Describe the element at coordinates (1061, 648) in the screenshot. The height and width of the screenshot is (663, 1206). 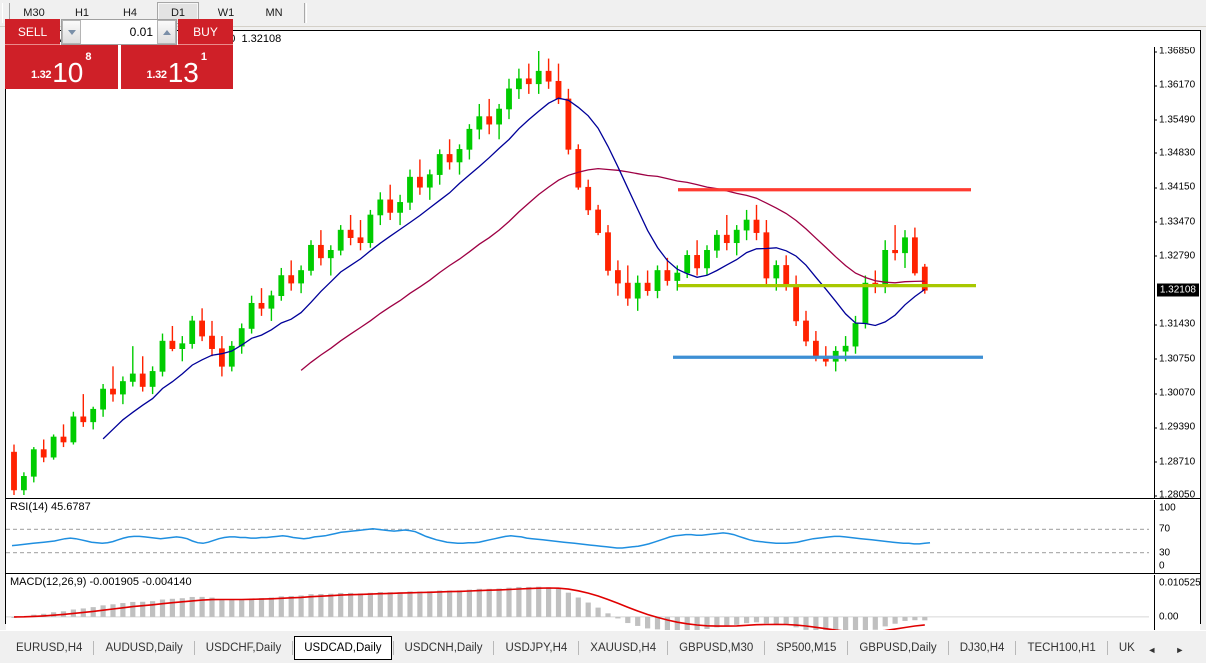
I see `chart-tab-tech100-h1: TECH100,H1` at that location.